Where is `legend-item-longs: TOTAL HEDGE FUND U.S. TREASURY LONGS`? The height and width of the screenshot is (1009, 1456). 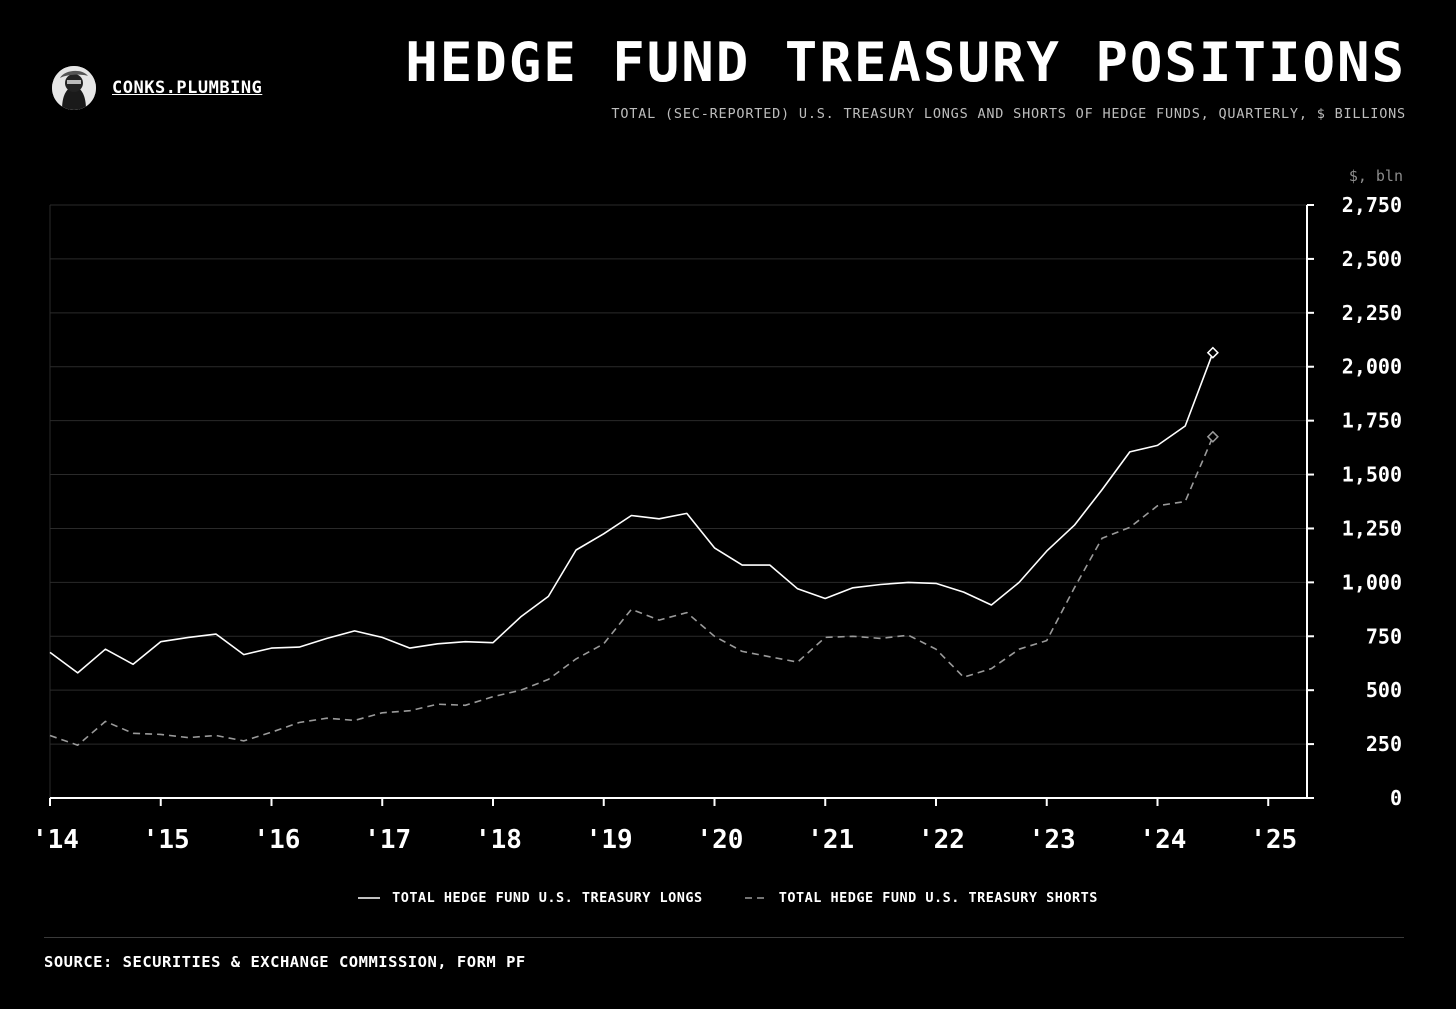 legend-item-longs: TOTAL HEDGE FUND U.S. TREASURY LONGS is located at coordinates (530, 898).